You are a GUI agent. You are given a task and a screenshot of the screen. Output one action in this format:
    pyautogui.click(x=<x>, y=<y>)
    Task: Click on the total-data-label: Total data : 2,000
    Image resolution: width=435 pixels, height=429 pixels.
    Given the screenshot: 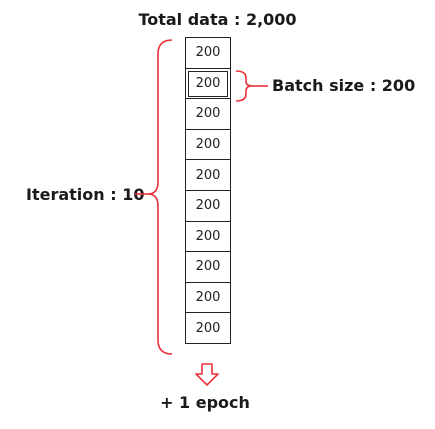 What is the action you would take?
    pyautogui.click(x=217, y=19)
    